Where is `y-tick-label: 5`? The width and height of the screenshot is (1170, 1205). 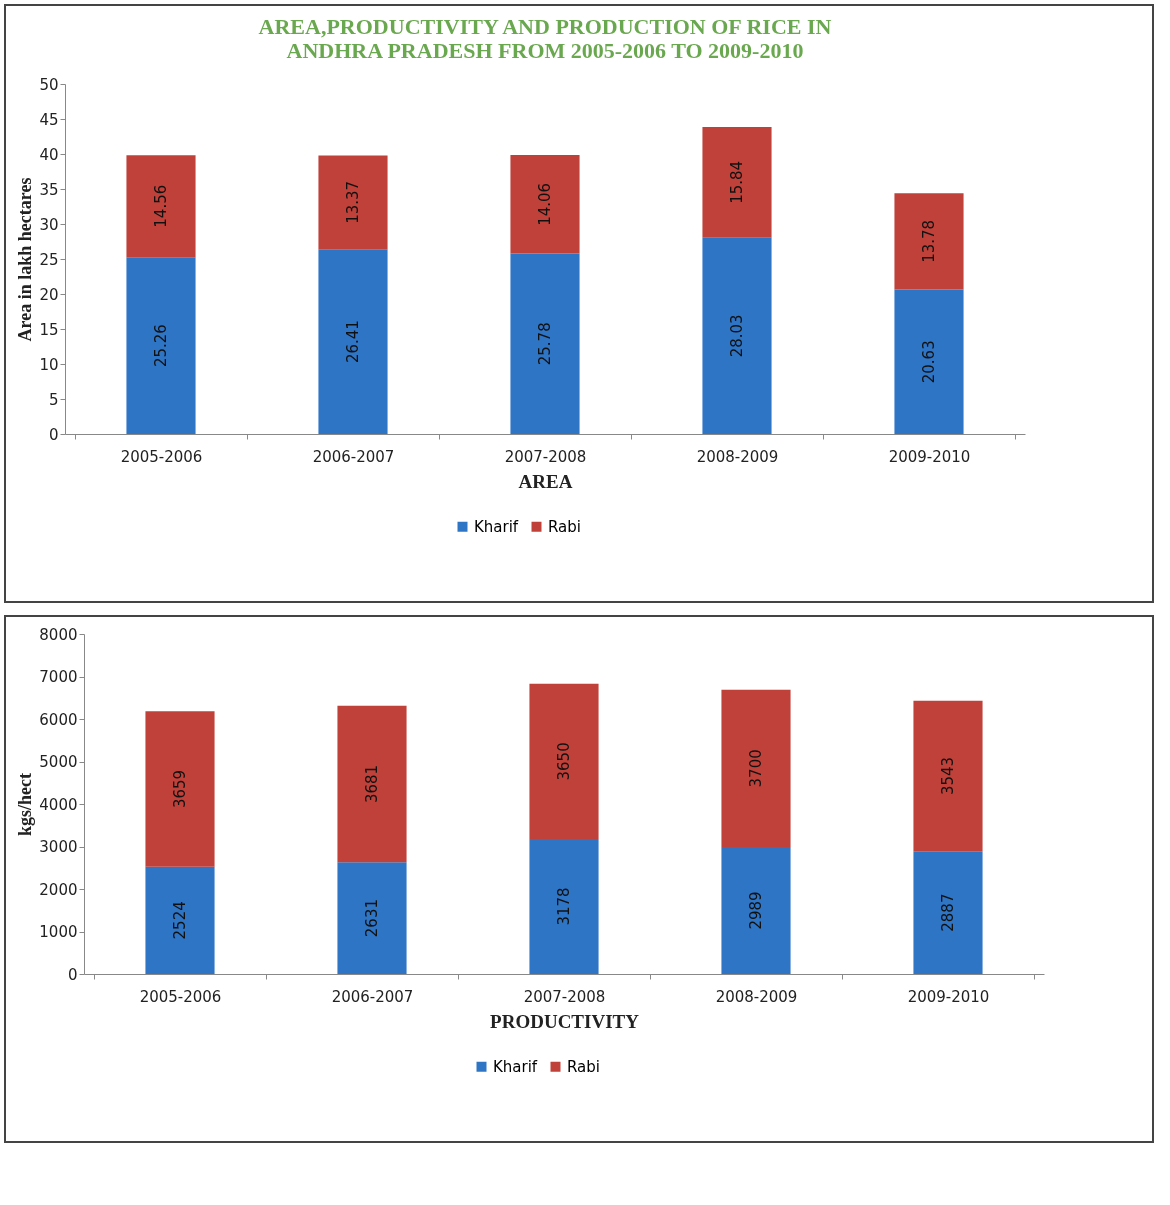
y-tick-label: 5 is located at coordinates (53, 399).